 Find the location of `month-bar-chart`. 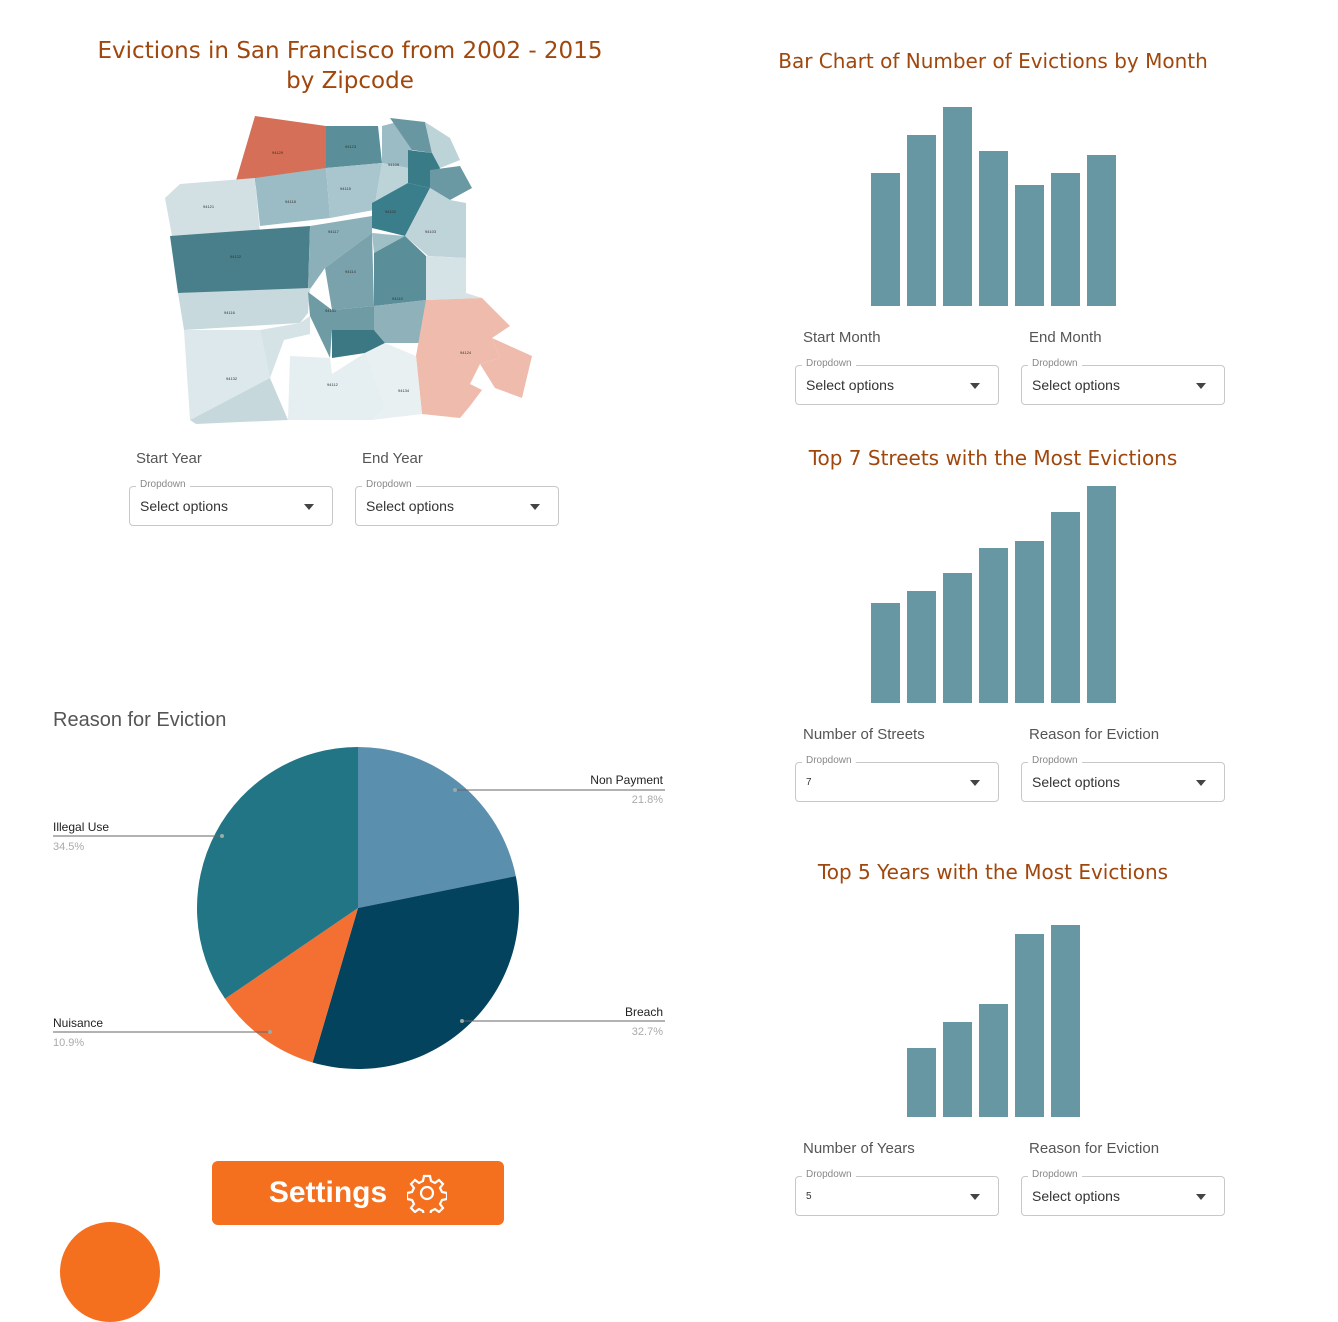

month-bar-chart is located at coordinates (993, 206).